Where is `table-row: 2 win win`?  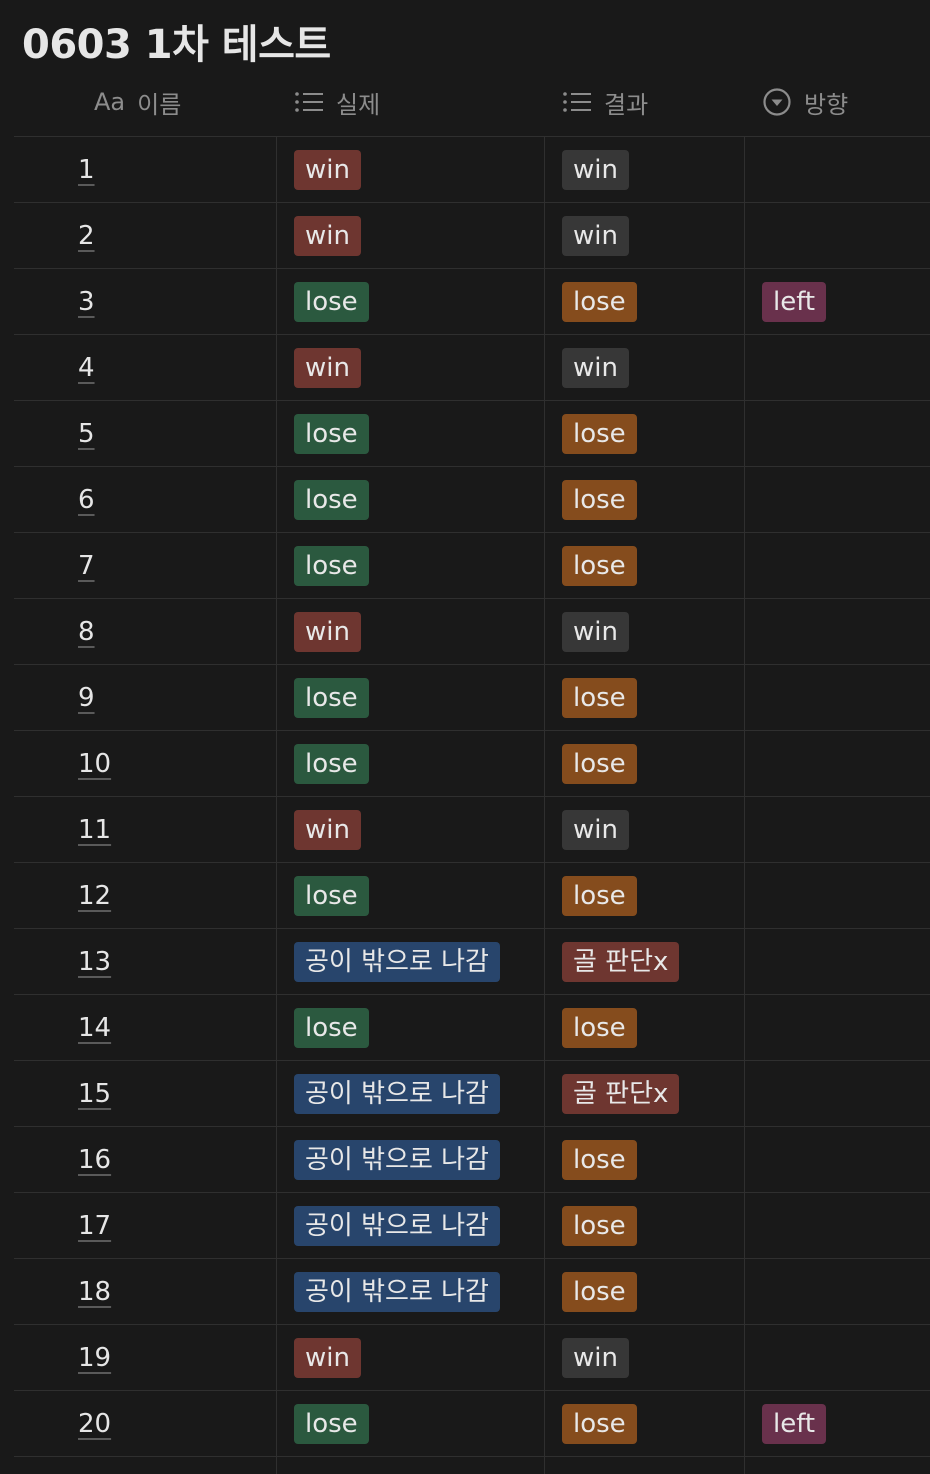 table-row: 2 win win is located at coordinates (472, 236).